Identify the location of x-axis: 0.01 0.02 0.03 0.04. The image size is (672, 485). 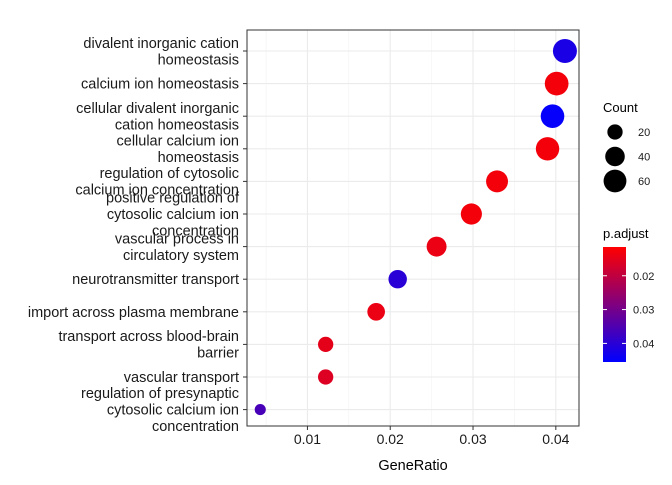
(432, 436).